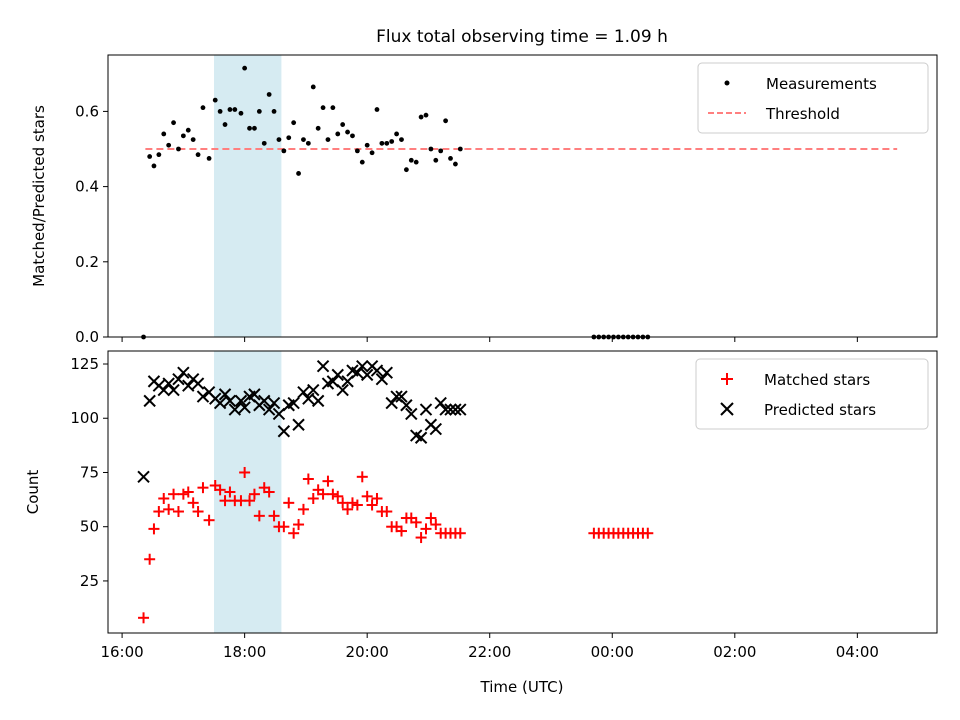 The width and height of the screenshot is (960, 720). Describe the element at coordinates (489, 339) in the screenshot. I see `top-x-ticks` at that location.